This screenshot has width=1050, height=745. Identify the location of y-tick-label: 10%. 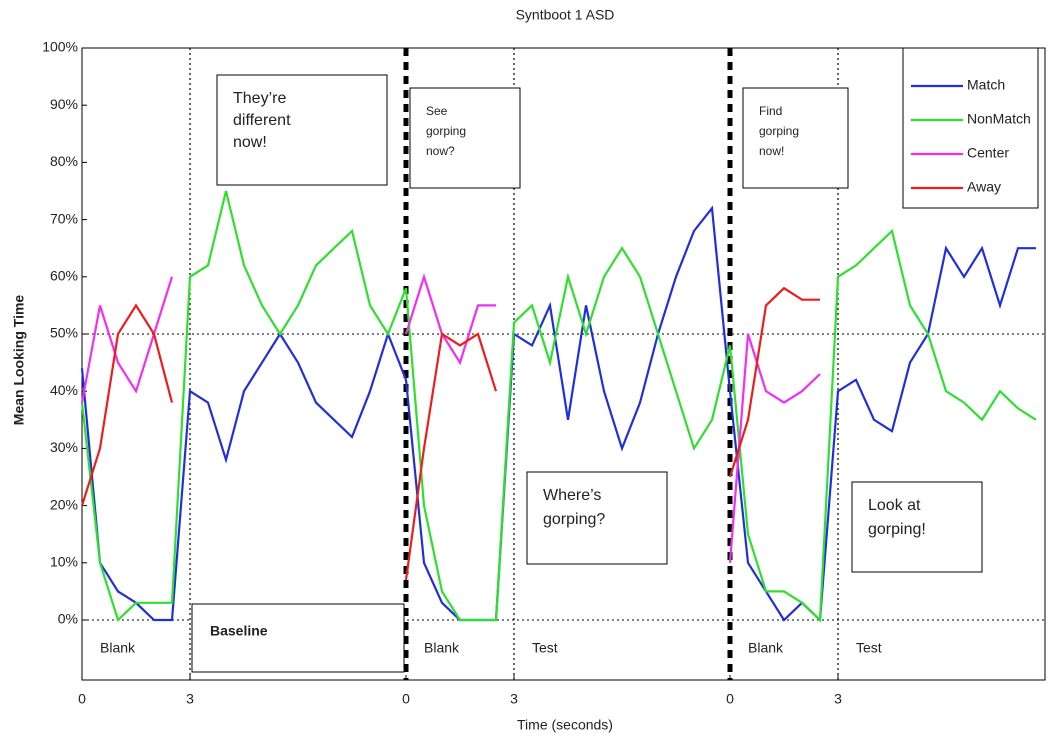
(64, 562).